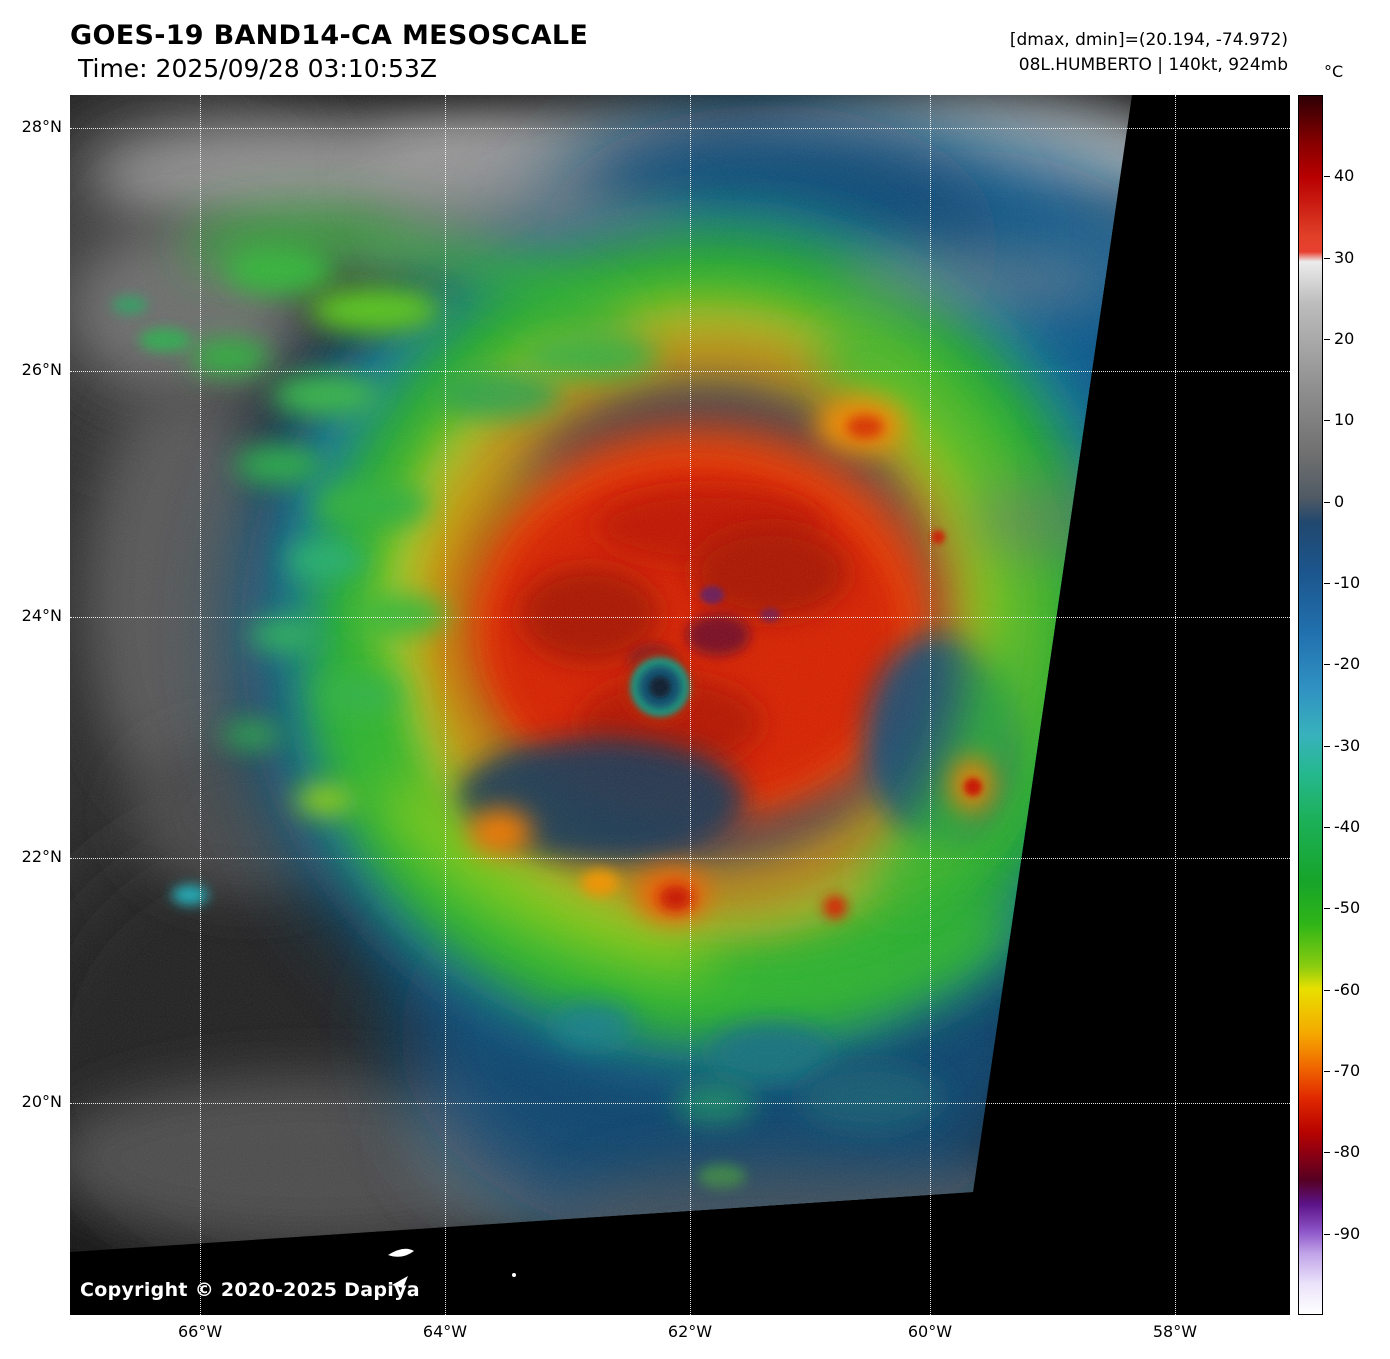 Image resolution: width=1390 pixels, height=1359 pixels. I want to click on longitude-tick-label: 60°W, so click(930, 1331).